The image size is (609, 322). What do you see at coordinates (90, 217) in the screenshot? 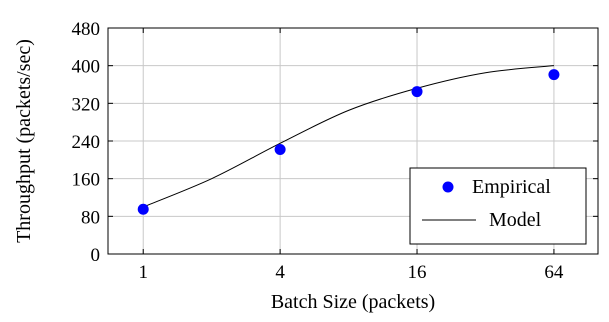
I see `y-tick-label: 80` at bounding box center [90, 217].